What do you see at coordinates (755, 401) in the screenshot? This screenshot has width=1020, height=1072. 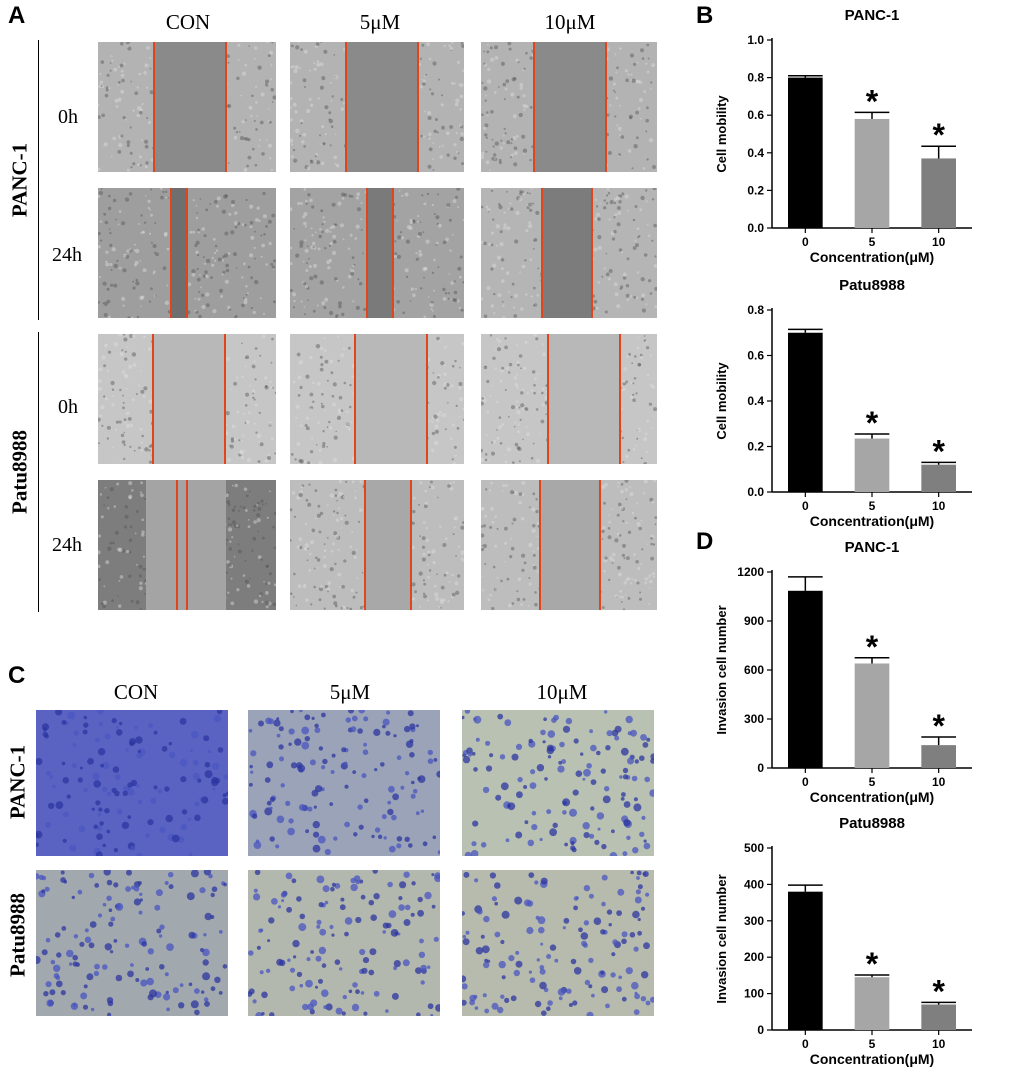 I see `y-tick-label: 0.4` at bounding box center [755, 401].